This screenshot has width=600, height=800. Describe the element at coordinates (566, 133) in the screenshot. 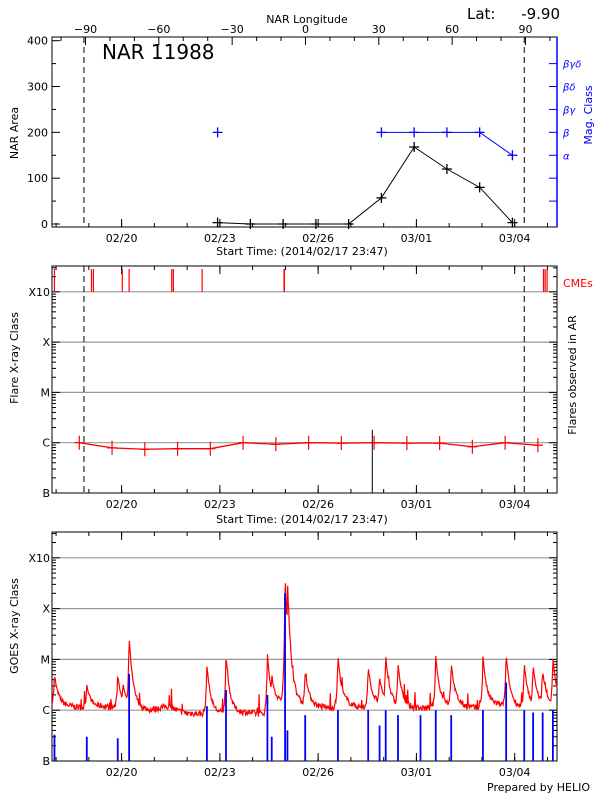

I see `mag-class-label: β` at that location.